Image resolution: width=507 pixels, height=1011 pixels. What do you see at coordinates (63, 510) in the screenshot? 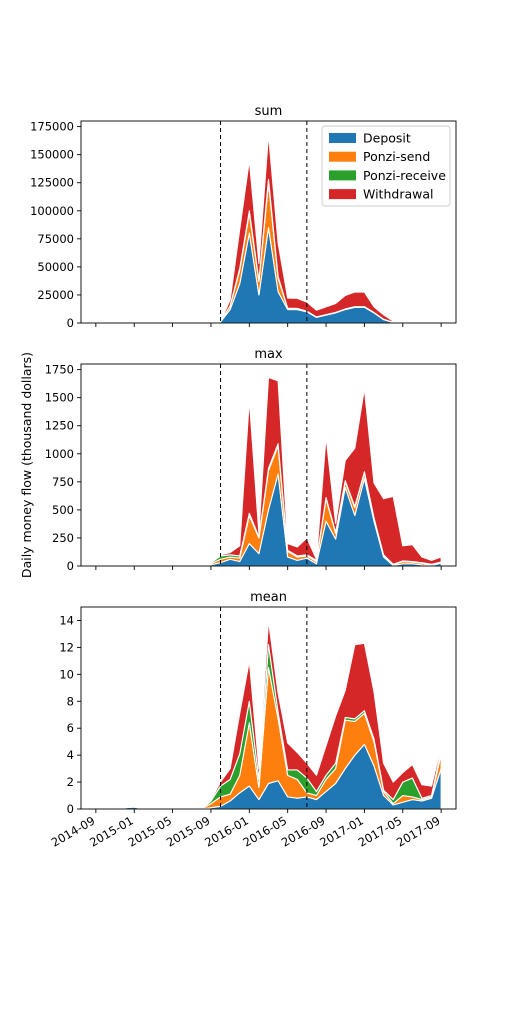
I see `y-tick-label: 500` at bounding box center [63, 510].